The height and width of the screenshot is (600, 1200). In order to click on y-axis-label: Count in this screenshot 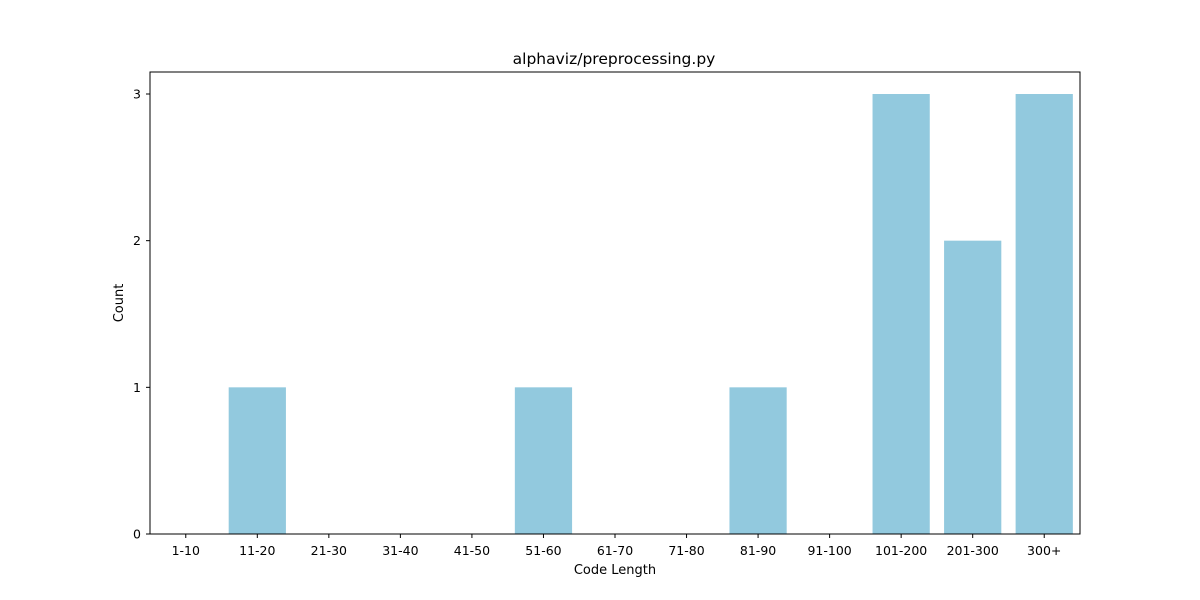, I will do `click(119, 303)`.